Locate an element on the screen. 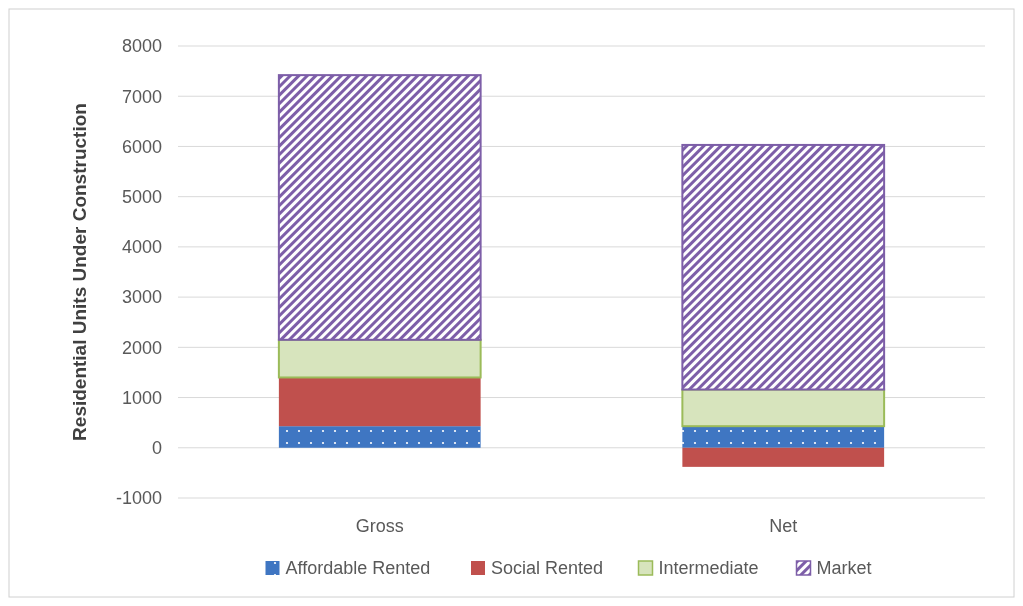 The height and width of the screenshot is (606, 1023). y-tick-label: 6000 is located at coordinates (141, 146).